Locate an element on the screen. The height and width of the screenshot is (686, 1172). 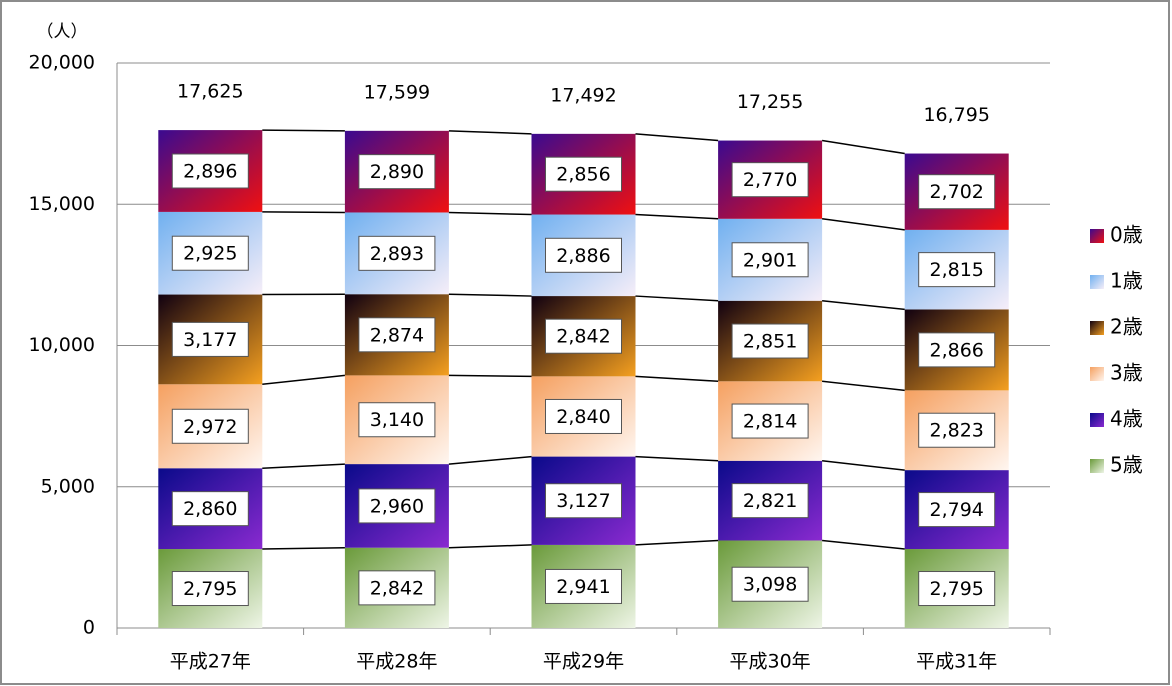
y-tick-label: 5,000 is located at coordinates (68, 486).